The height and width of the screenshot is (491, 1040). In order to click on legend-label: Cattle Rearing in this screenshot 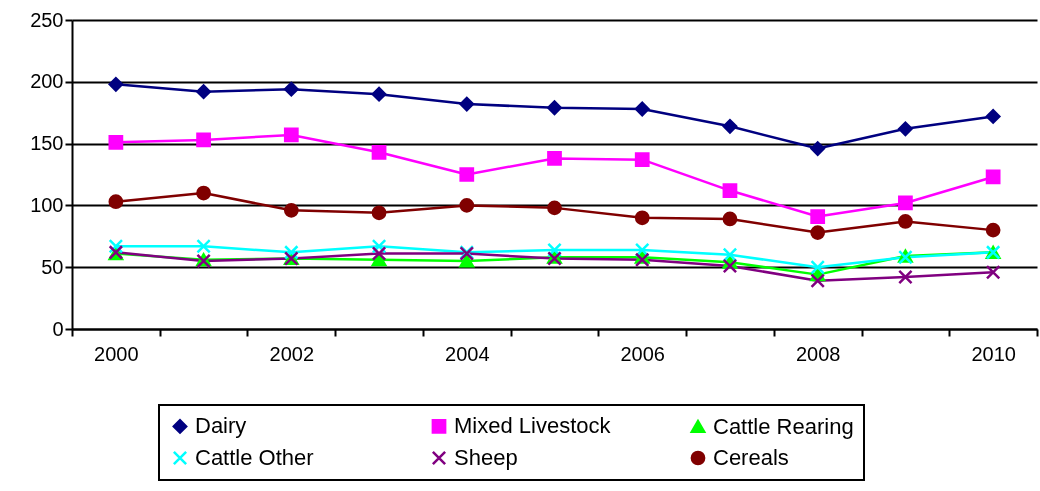, I will do `click(783, 426)`.